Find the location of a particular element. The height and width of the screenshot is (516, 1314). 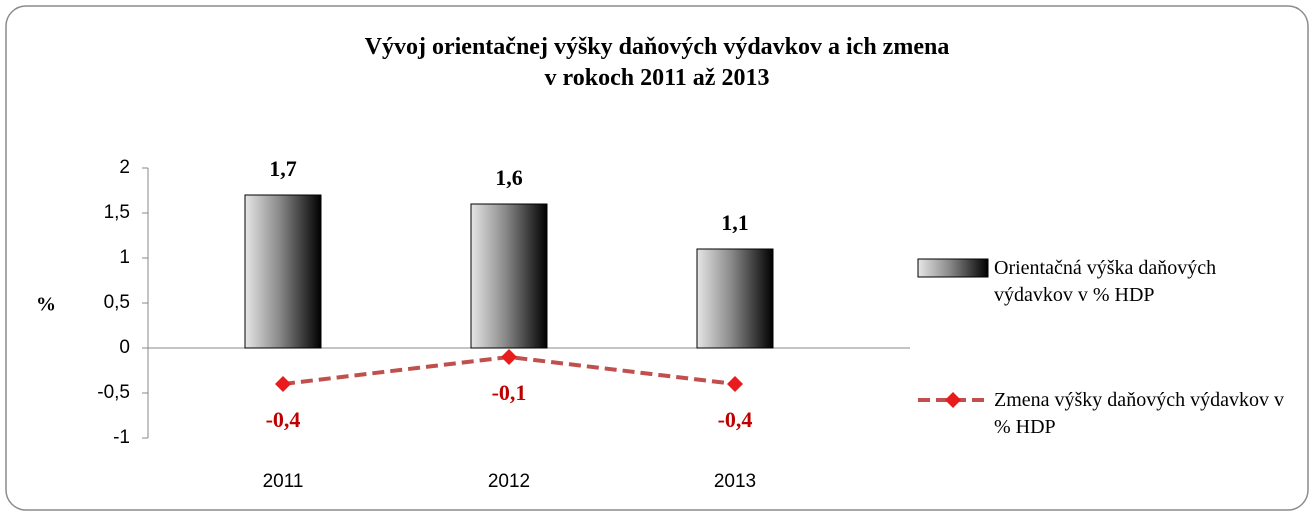

y-tick-label: 1,5 is located at coordinates (117, 212).